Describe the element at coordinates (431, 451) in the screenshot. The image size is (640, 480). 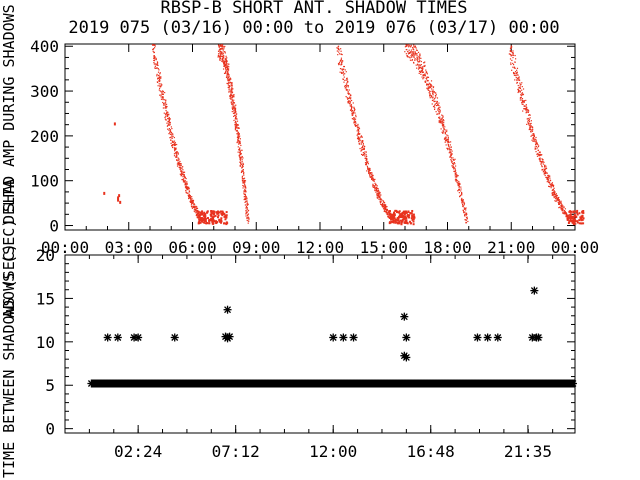
I see `bottom-x-tick-label: 16:48` at that location.